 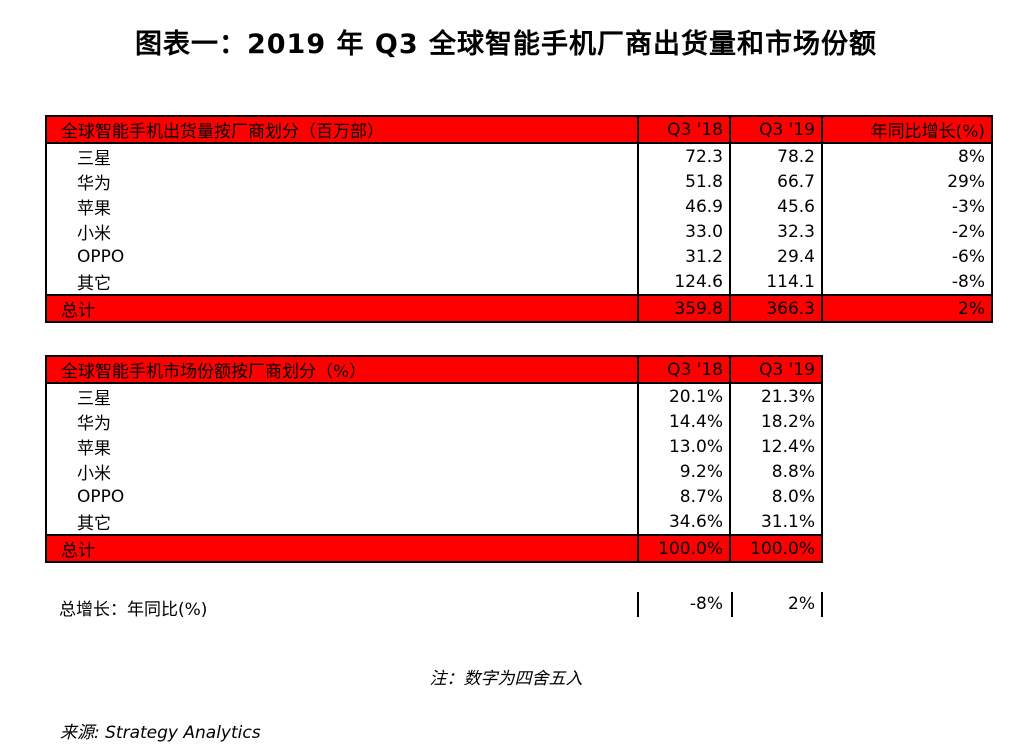 What do you see at coordinates (160, 733) in the screenshot?
I see `source-credit: 来源: Strategy Analytics` at bounding box center [160, 733].